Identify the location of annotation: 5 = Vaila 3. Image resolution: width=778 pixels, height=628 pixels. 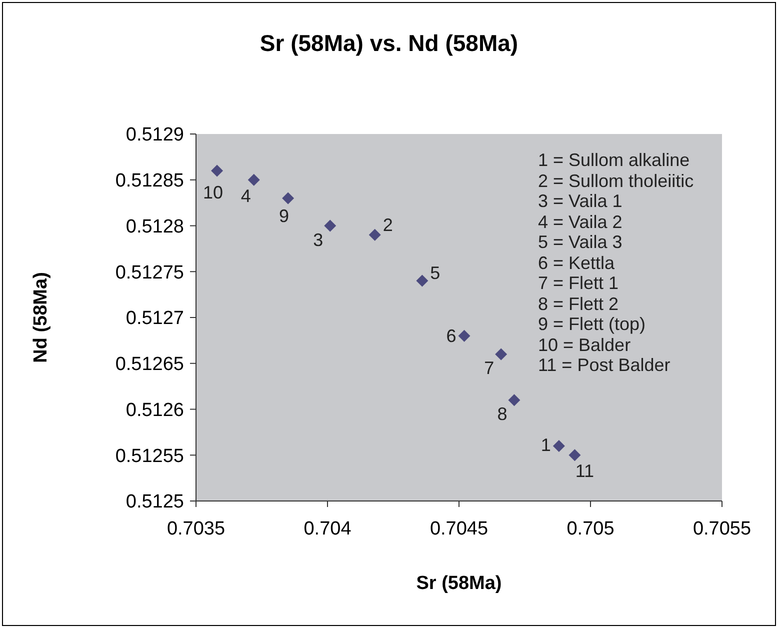
(581, 242).